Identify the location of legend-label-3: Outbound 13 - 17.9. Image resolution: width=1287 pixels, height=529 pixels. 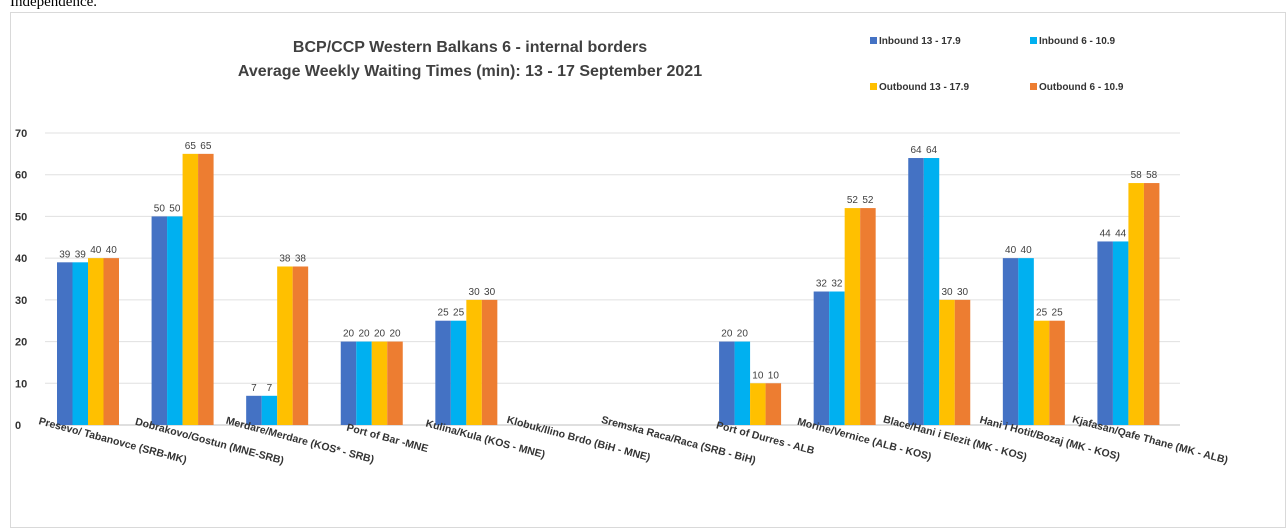
(924, 87).